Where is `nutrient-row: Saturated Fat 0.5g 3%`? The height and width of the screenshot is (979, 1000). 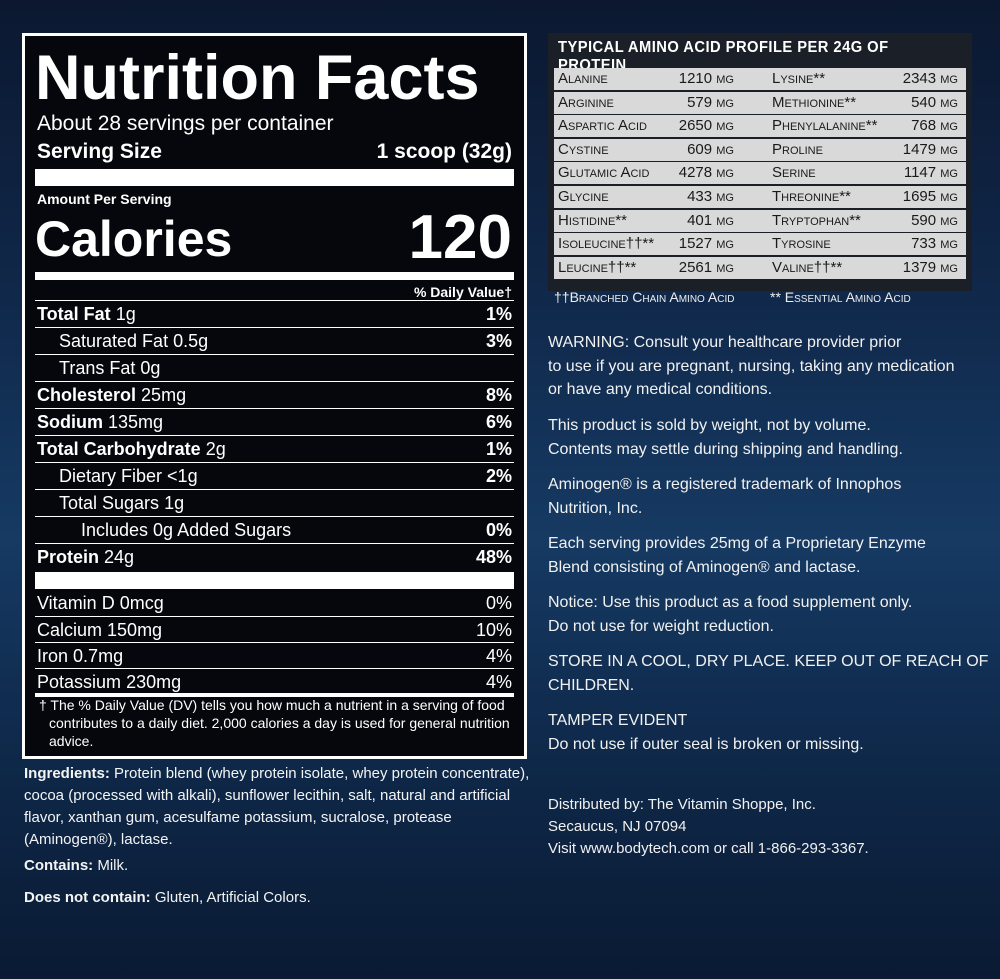
nutrient-row: Saturated Fat 0.5g 3% is located at coordinates (274, 340).